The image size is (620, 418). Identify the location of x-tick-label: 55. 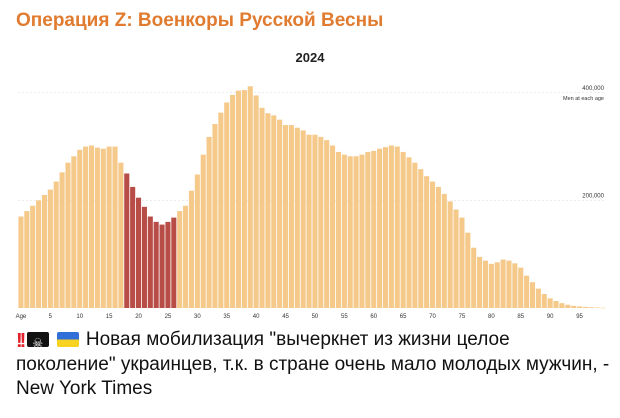
(344, 317).